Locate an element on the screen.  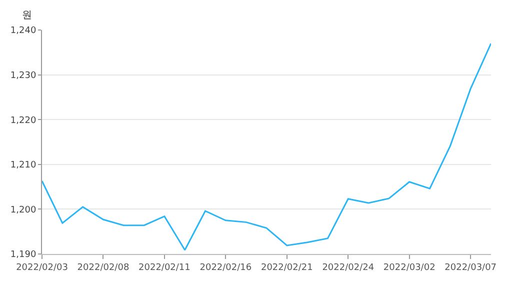
x-tick-label: 2022/02/11 is located at coordinates (164, 267).